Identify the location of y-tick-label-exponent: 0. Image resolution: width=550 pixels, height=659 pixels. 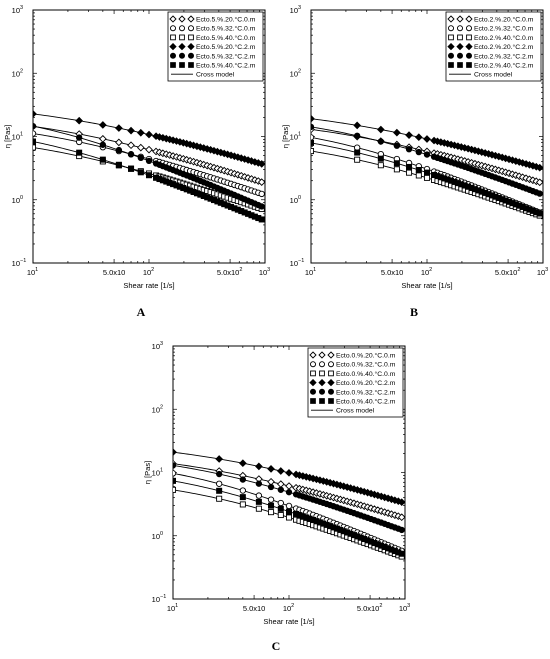
(299, 198).